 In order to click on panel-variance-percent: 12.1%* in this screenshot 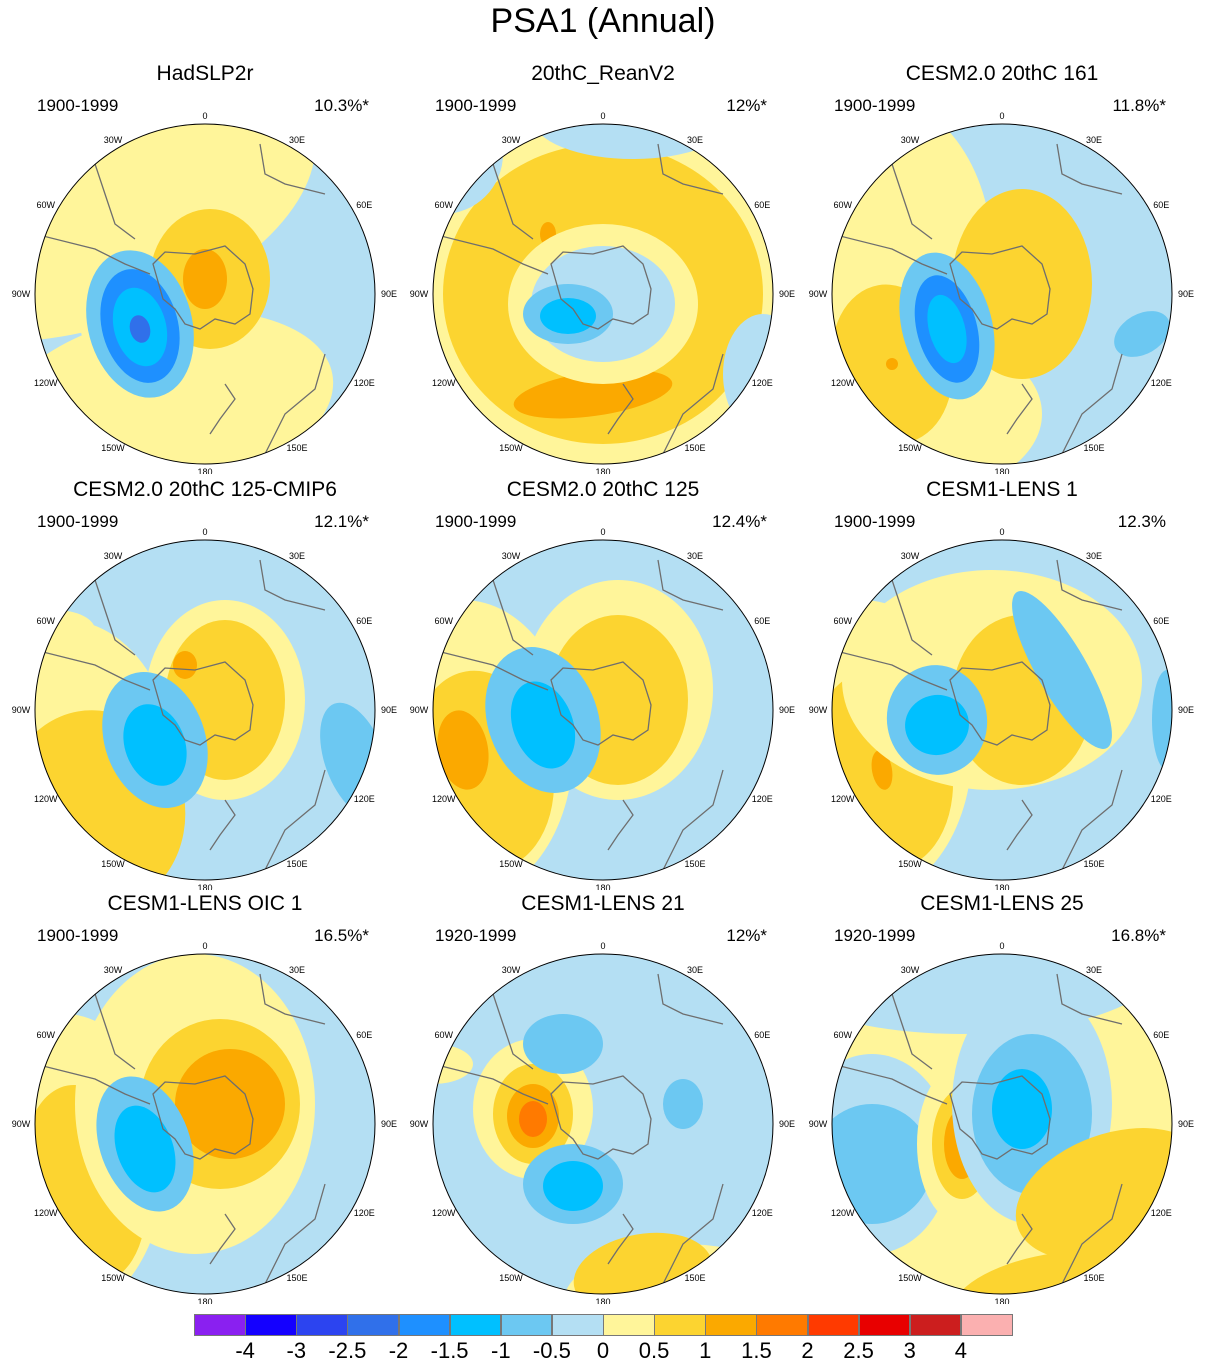, I will do `click(341, 521)`.